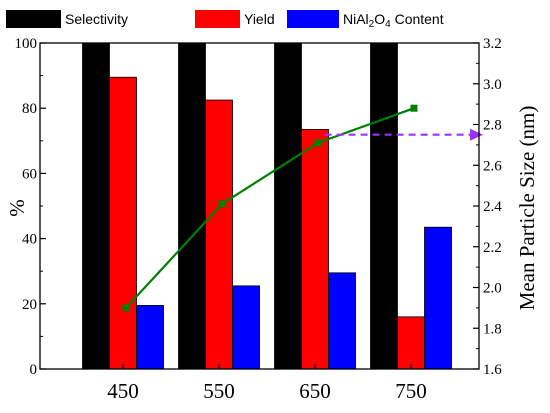  I want to click on legend-label-part: NiAl, so click(356, 19).